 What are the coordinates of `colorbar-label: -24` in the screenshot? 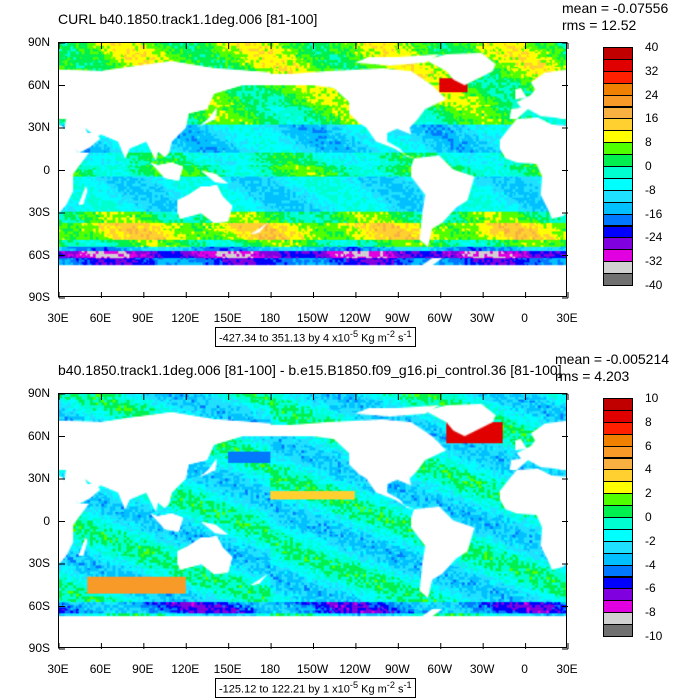 It's located at (654, 237).